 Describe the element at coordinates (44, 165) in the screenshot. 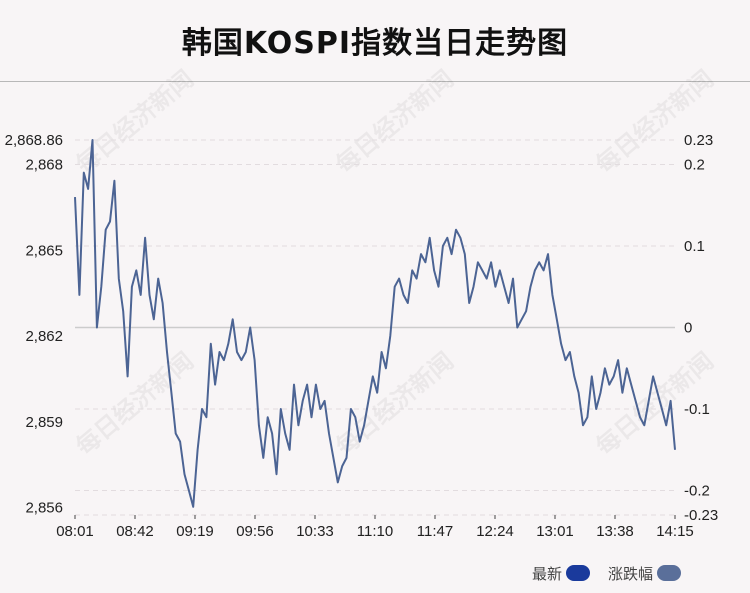

I see `left-tick-label: 2,868` at that location.